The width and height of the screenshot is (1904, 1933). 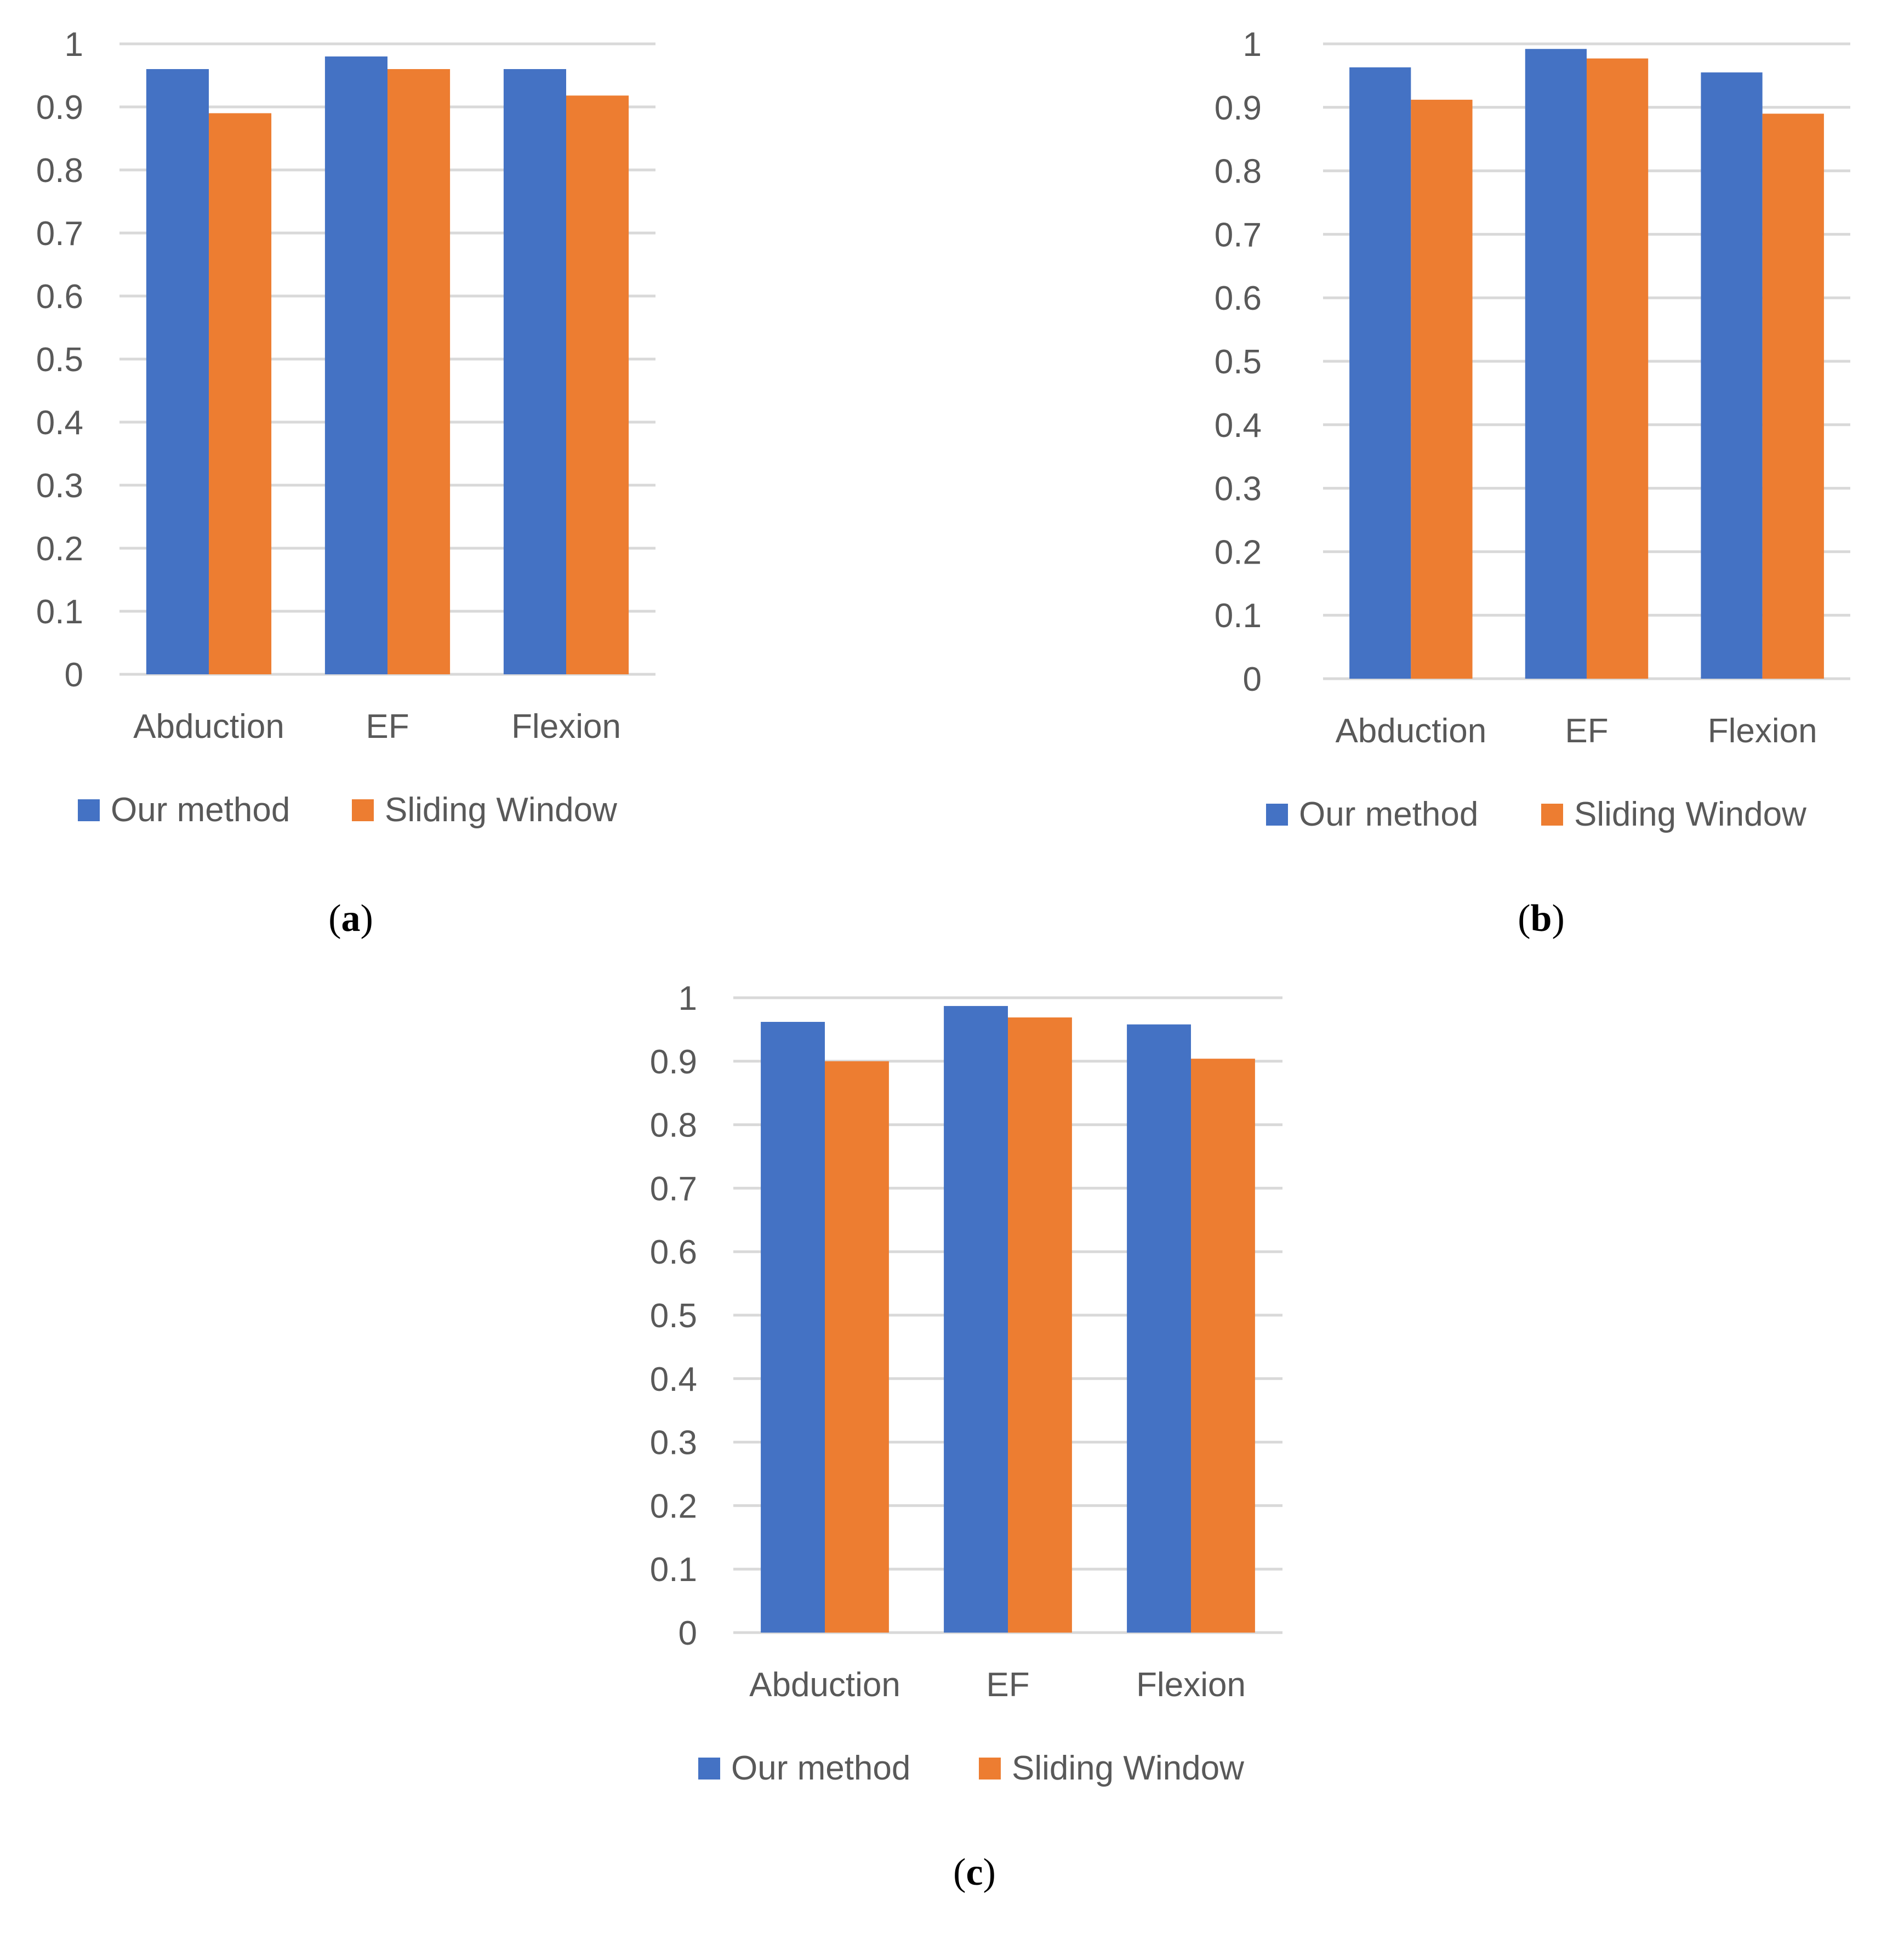 I want to click on caption-b-letter: b, so click(x=1541, y=919).